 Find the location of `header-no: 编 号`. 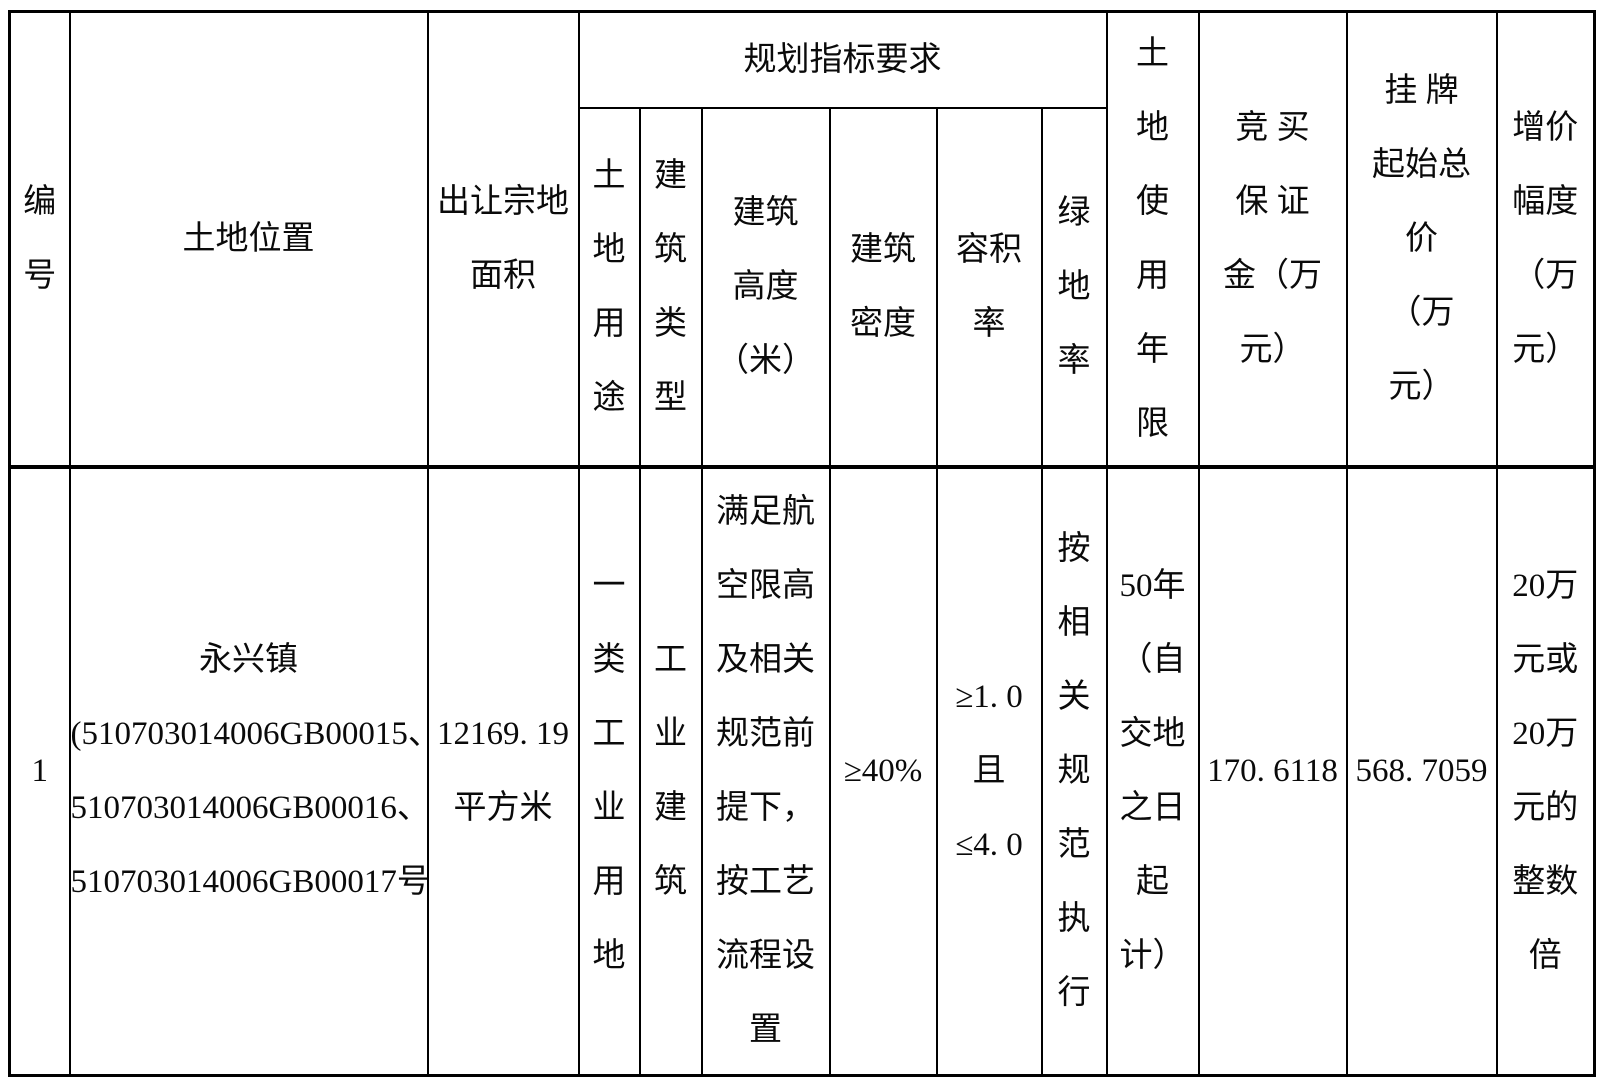

header-no: 编 号 is located at coordinates (39, 239).